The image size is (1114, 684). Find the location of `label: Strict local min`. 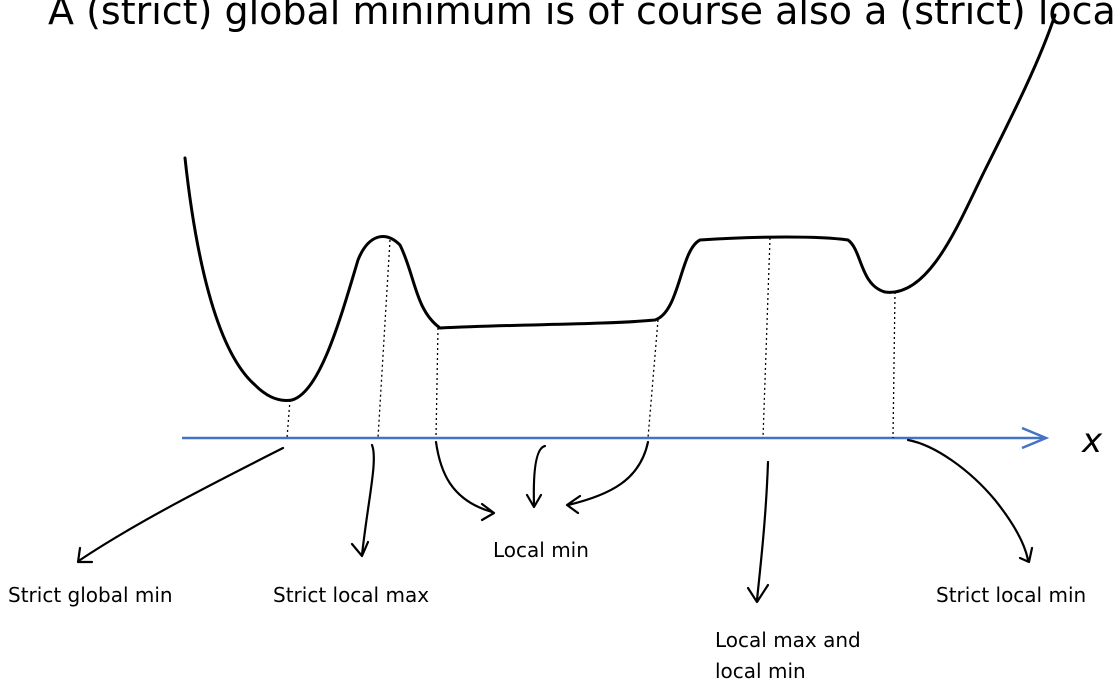

label: Strict local min is located at coordinates (1011, 595).